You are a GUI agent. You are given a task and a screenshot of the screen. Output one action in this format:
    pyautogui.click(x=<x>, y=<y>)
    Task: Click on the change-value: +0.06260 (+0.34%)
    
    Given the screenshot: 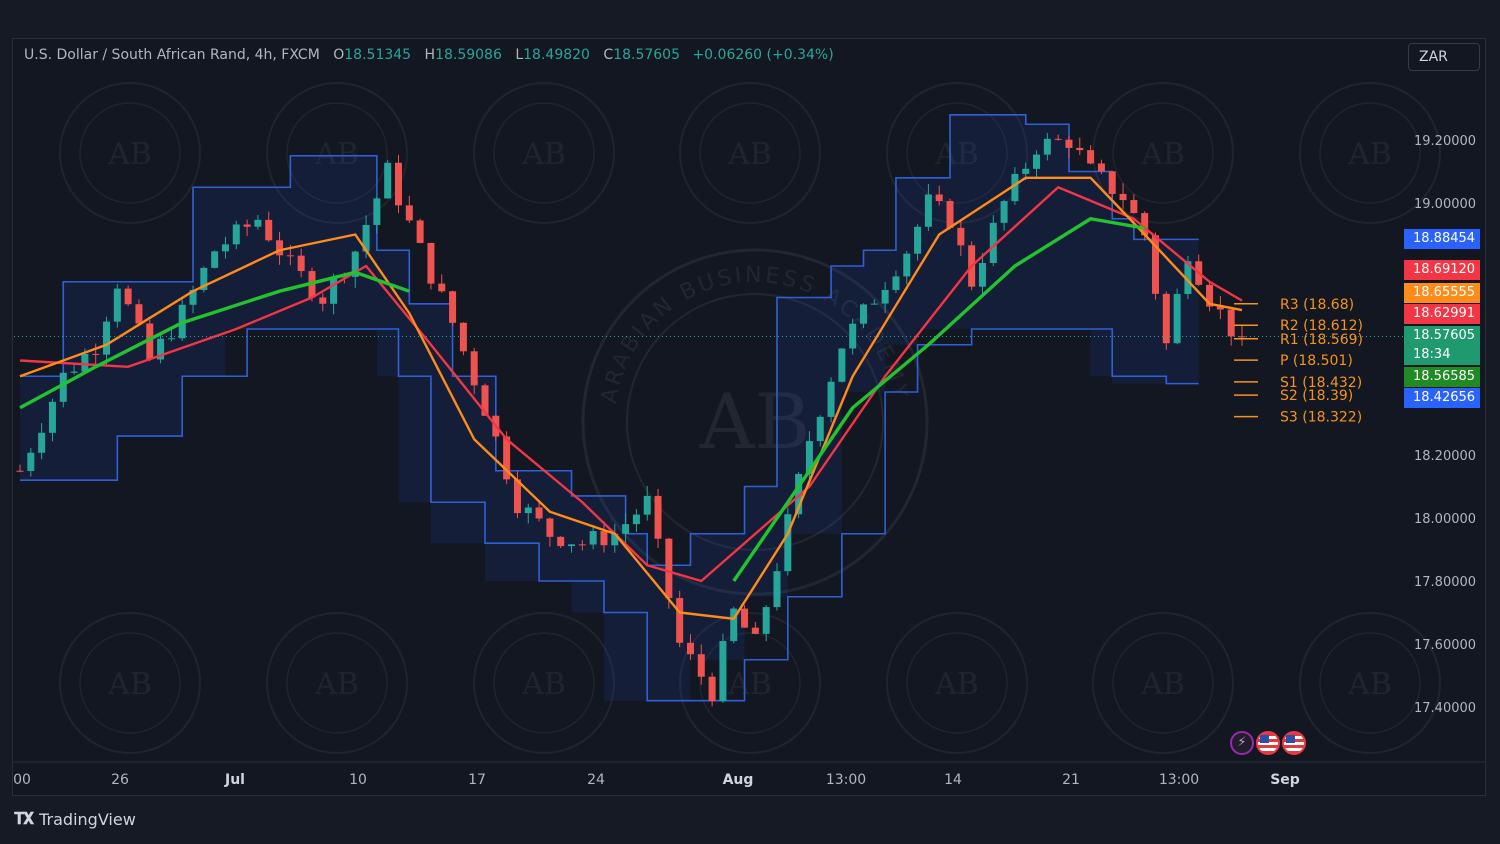 What is the action you would take?
    pyautogui.click(x=763, y=55)
    